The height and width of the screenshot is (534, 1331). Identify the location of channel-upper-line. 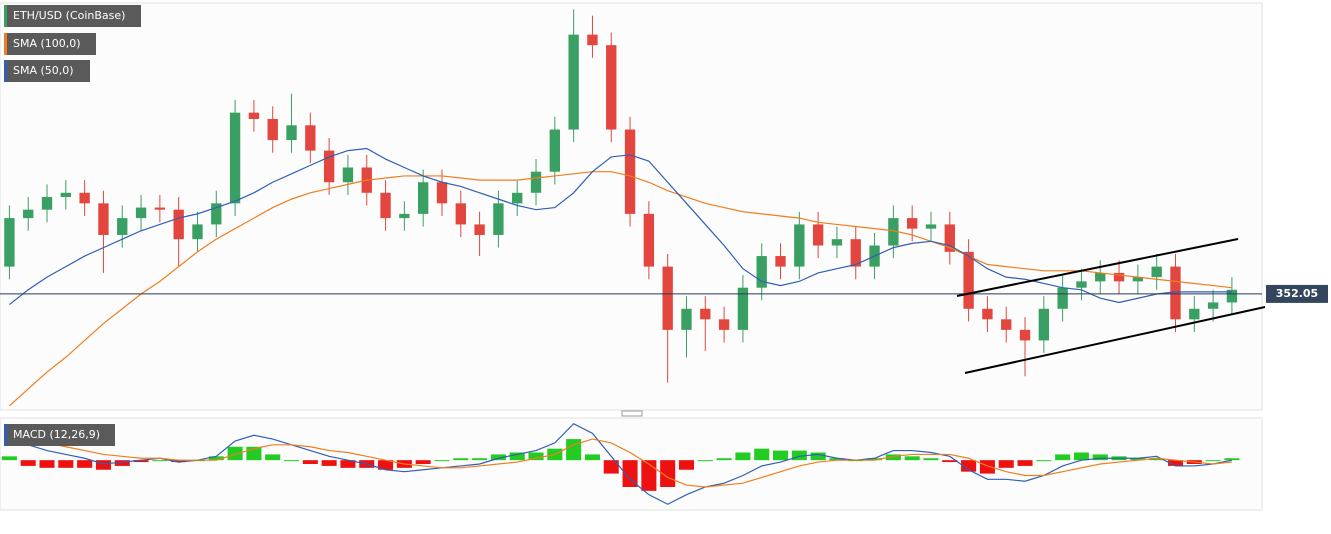
(1097, 267).